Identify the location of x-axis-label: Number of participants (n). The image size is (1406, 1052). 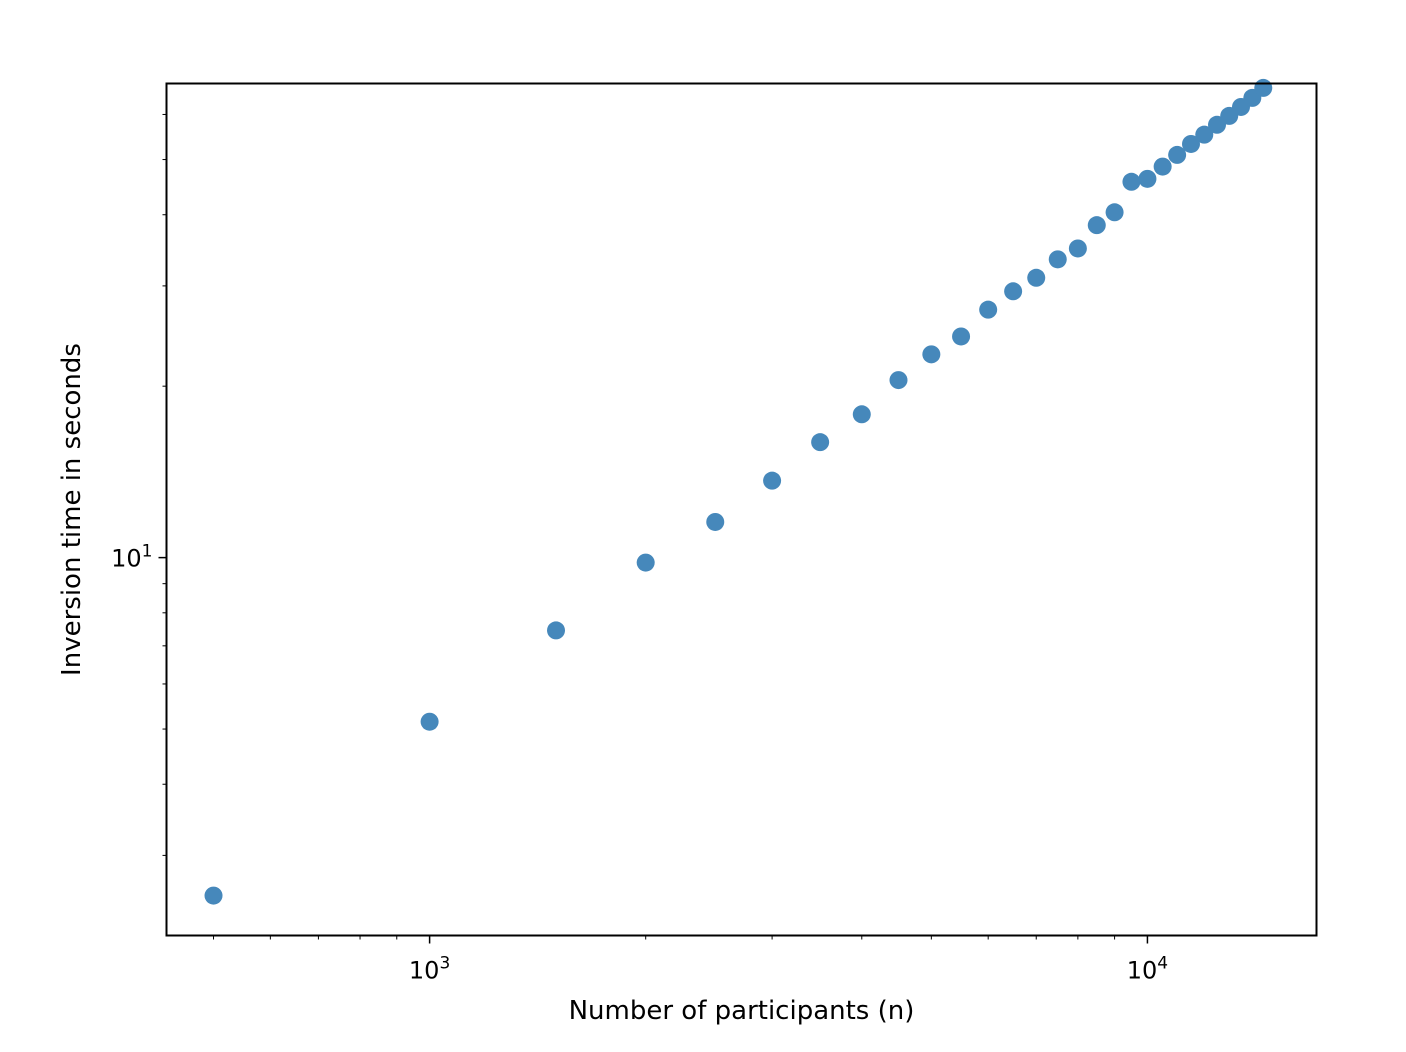
(742, 1011).